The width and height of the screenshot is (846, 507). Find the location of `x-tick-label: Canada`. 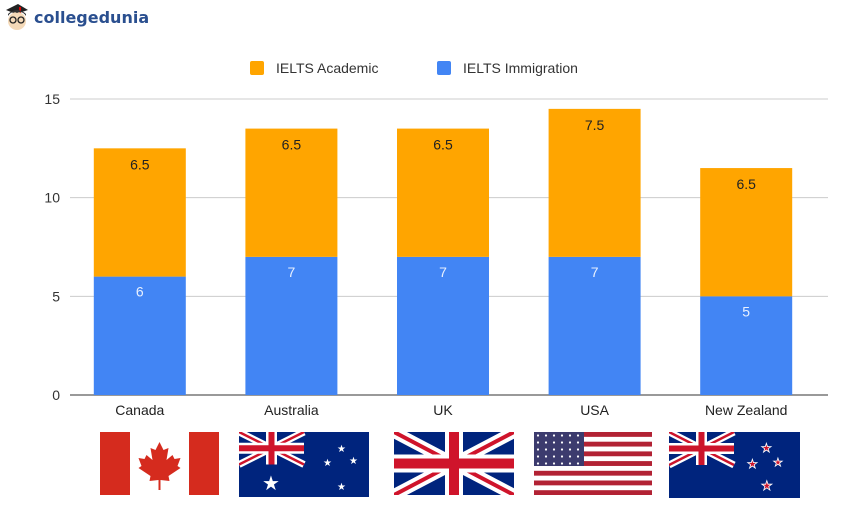

x-tick-label: Canada is located at coordinates (139, 410).